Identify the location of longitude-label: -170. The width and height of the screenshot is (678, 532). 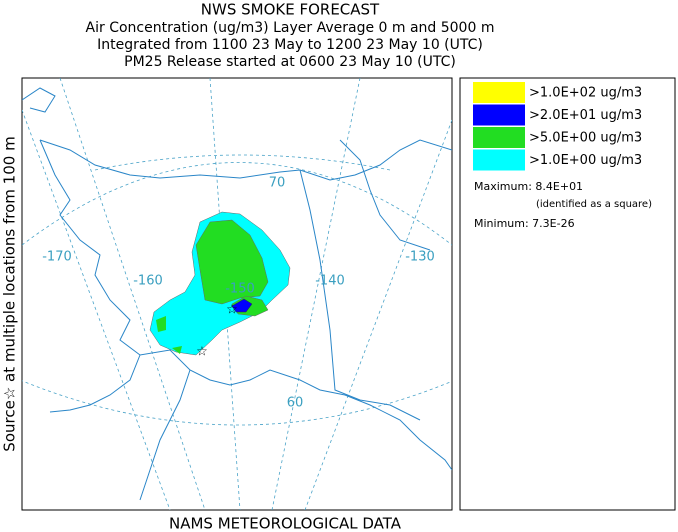
(57, 257).